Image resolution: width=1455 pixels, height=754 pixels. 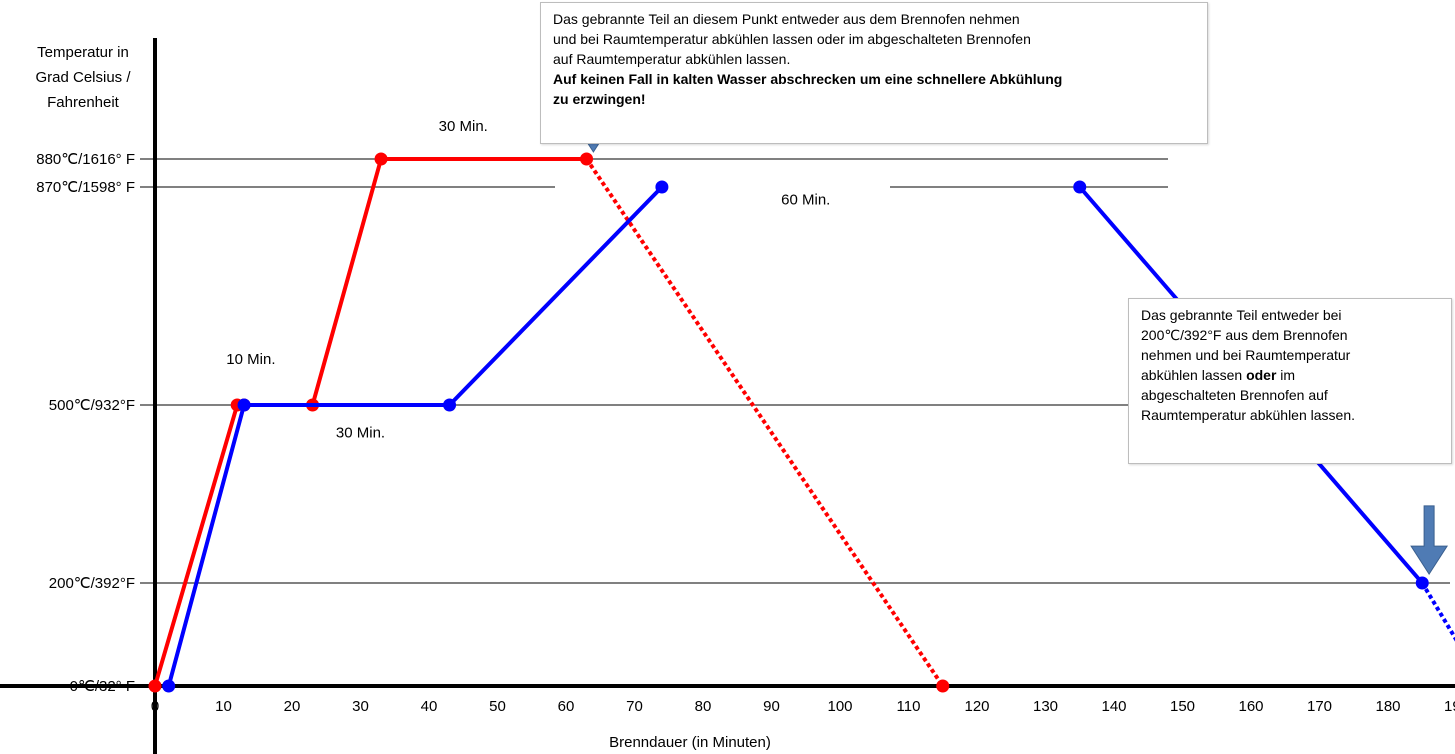 I want to click on y-axis-title-line: Grad Celsius /, so click(x=83, y=77).